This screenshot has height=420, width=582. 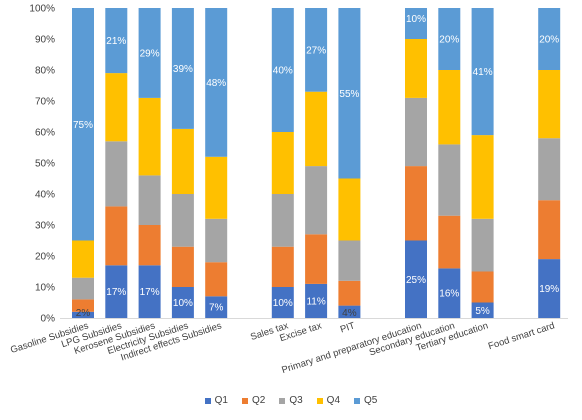 What do you see at coordinates (45, 71) in the screenshot?
I see `y-tick-label: 80%` at bounding box center [45, 71].